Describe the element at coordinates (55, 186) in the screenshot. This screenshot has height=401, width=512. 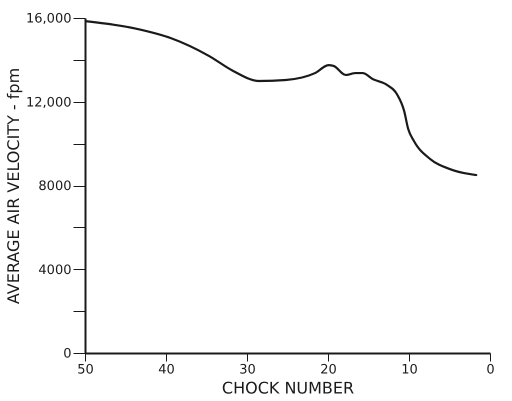
I see `y-tick-label: 8000` at that location.